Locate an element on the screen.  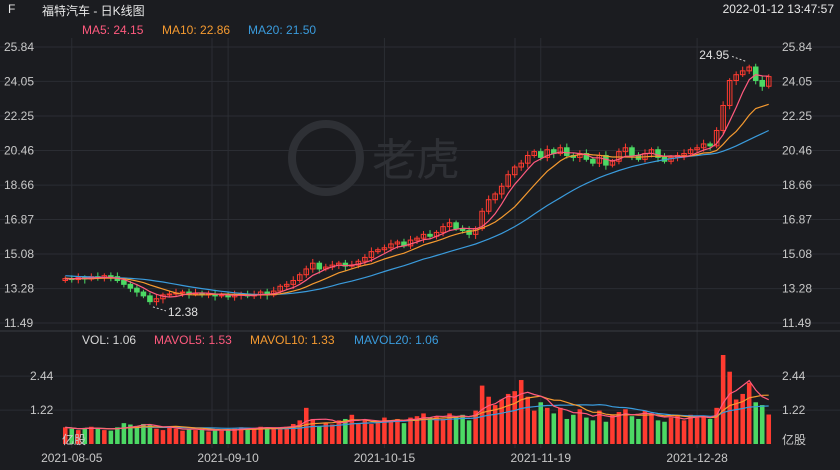
y-tick-right: 25.84 is located at coordinates (797, 47).